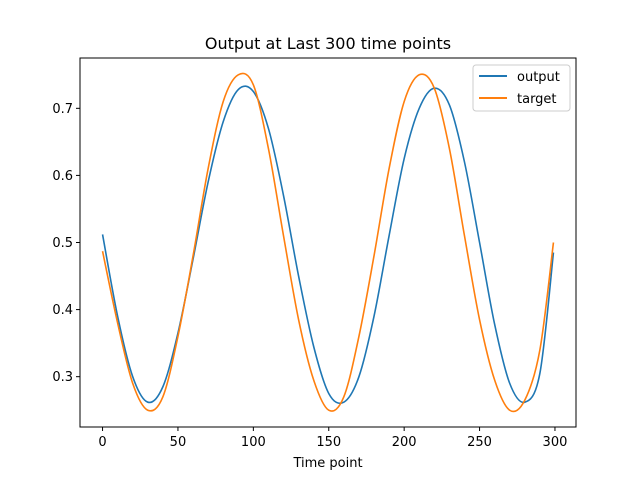  What do you see at coordinates (521, 88) in the screenshot?
I see `legend: output target` at bounding box center [521, 88].